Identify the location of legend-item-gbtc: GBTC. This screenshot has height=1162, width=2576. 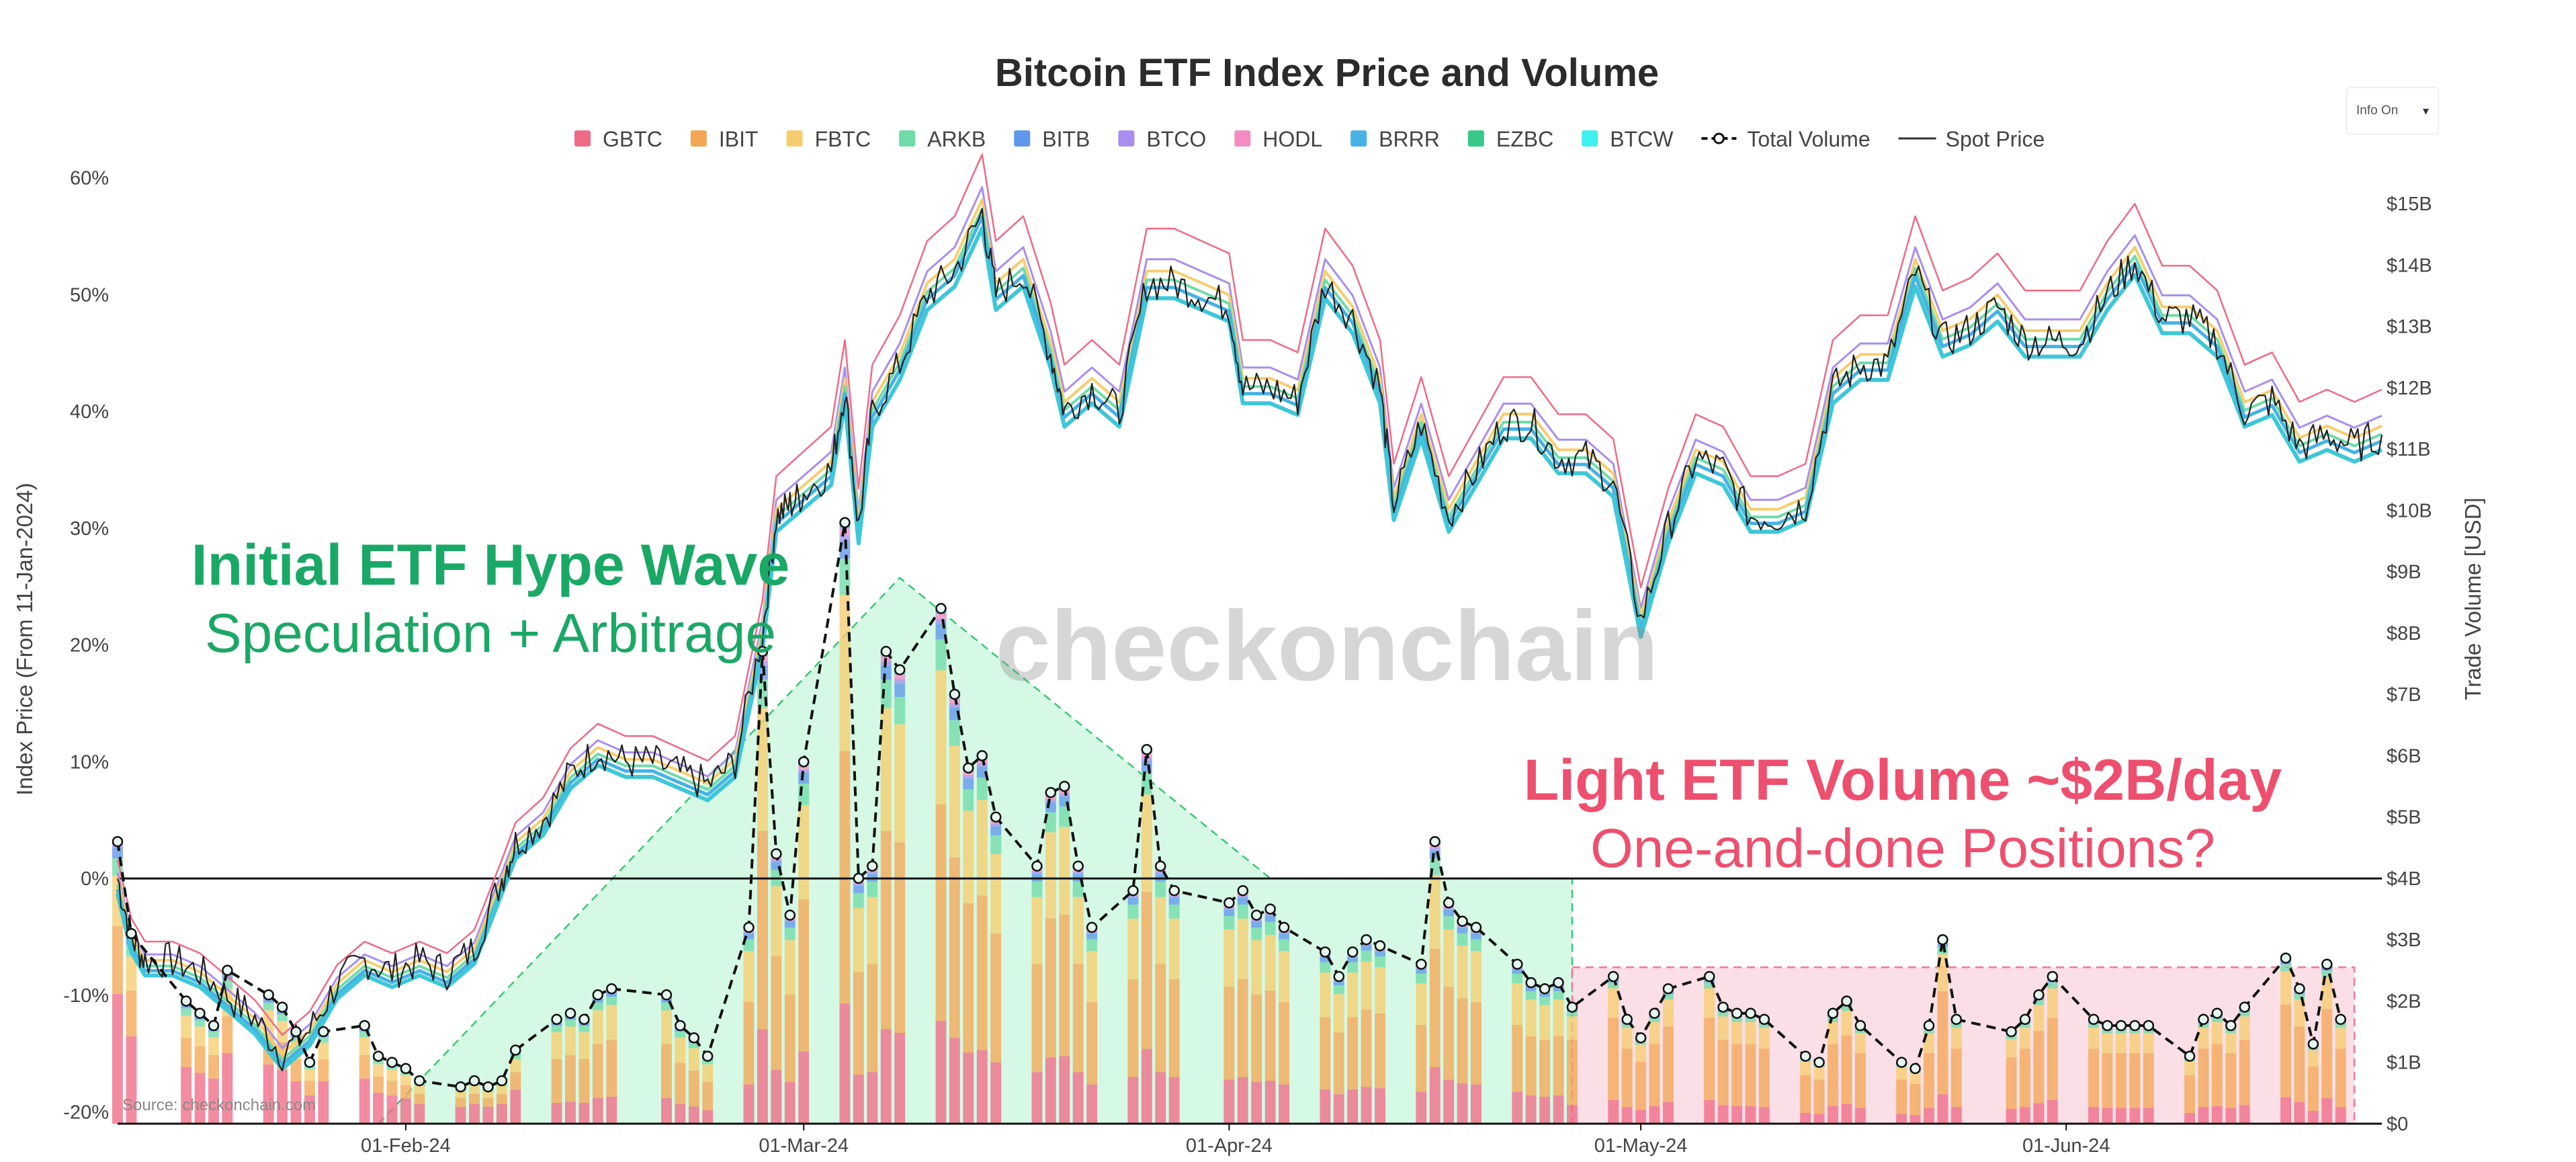
(618, 139).